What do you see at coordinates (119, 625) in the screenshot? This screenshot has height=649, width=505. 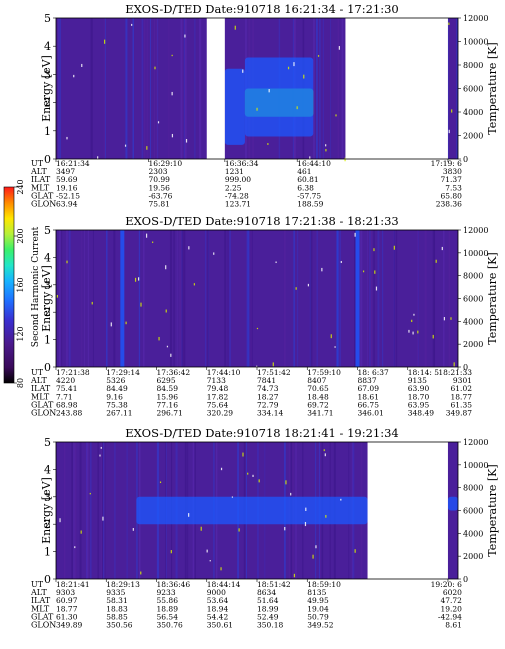 I see `table-cell: 350.56` at bounding box center [119, 625].